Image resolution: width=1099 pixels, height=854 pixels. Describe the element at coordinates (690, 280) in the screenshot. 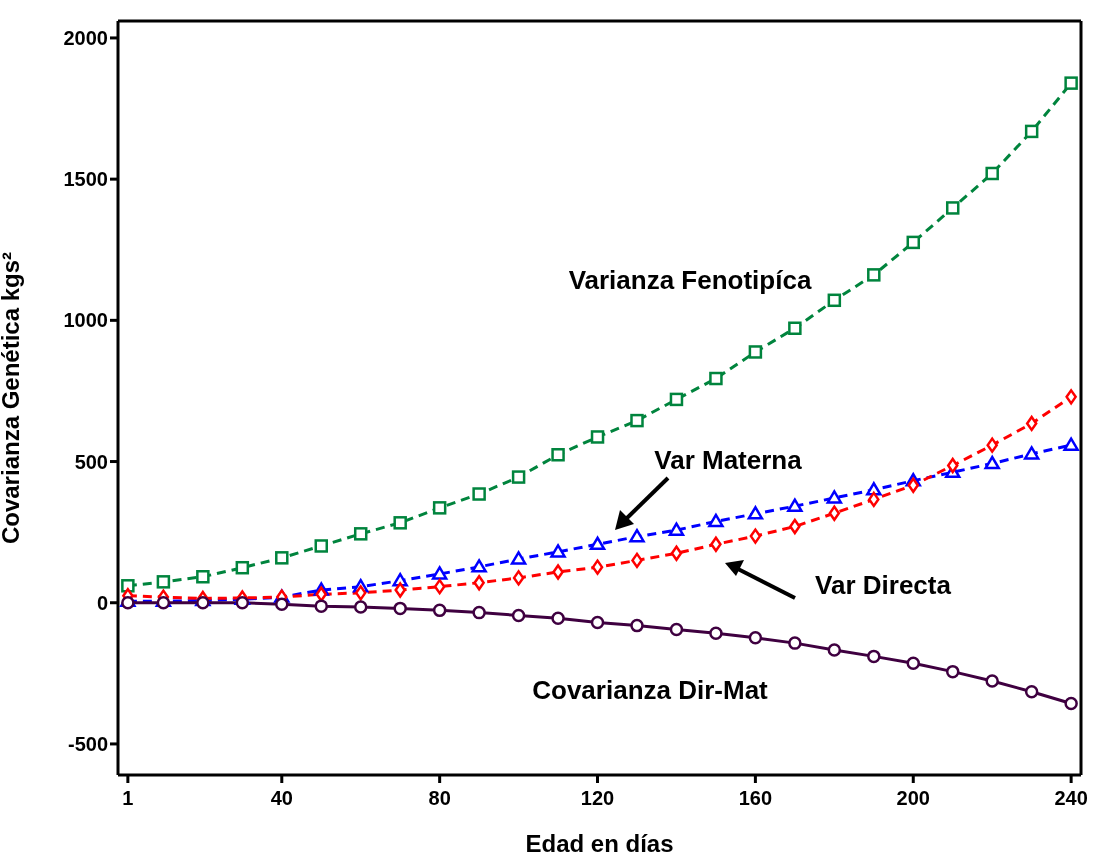

I see `series-label: Varianza Fenotipíca` at that location.